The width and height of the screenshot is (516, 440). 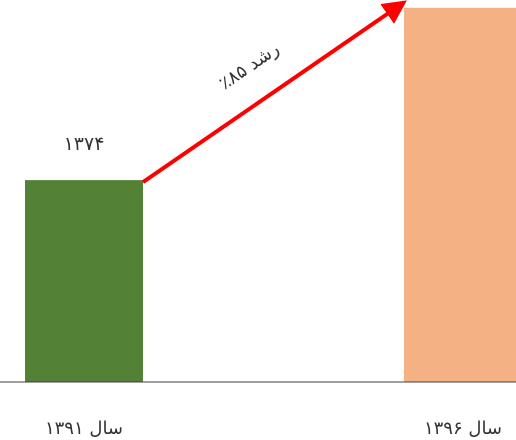 What do you see at coordinates (84, 428) in the screenshot?
I see `category-label-1: سال ۱۳۹۱` at bounding box center [84, 428].